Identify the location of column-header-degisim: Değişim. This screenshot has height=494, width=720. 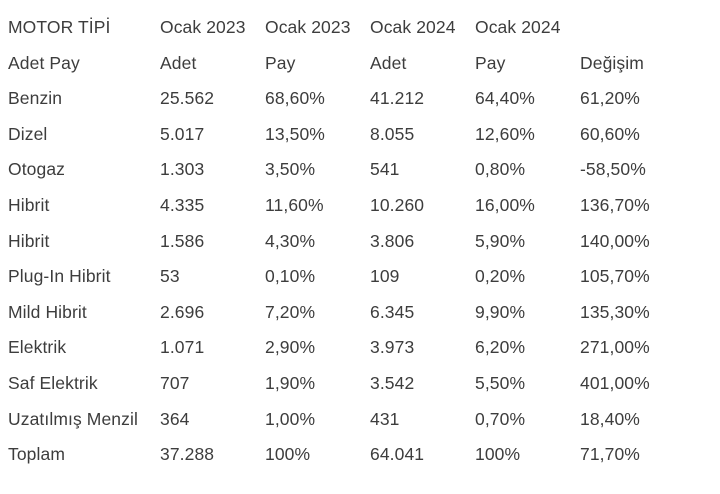
(612, 62).